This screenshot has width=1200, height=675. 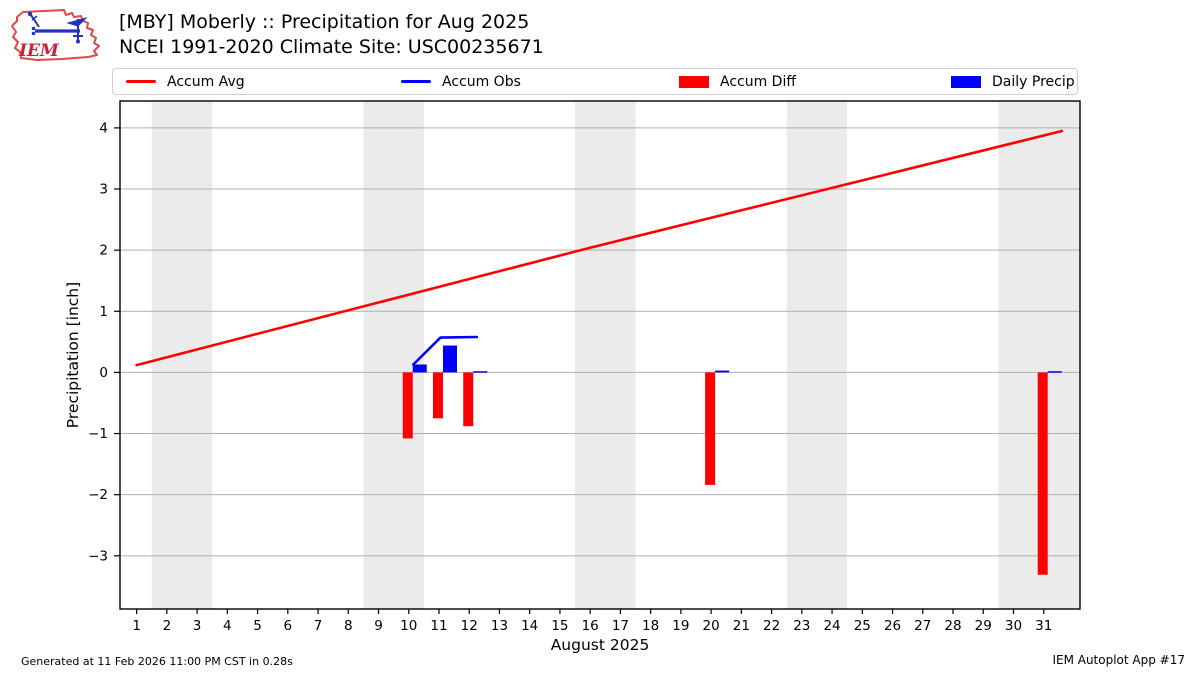 I want to click on chart-title-line2: NCEI 1991-2020 Climate Site: USC00235671, so click(x=331, y=47).